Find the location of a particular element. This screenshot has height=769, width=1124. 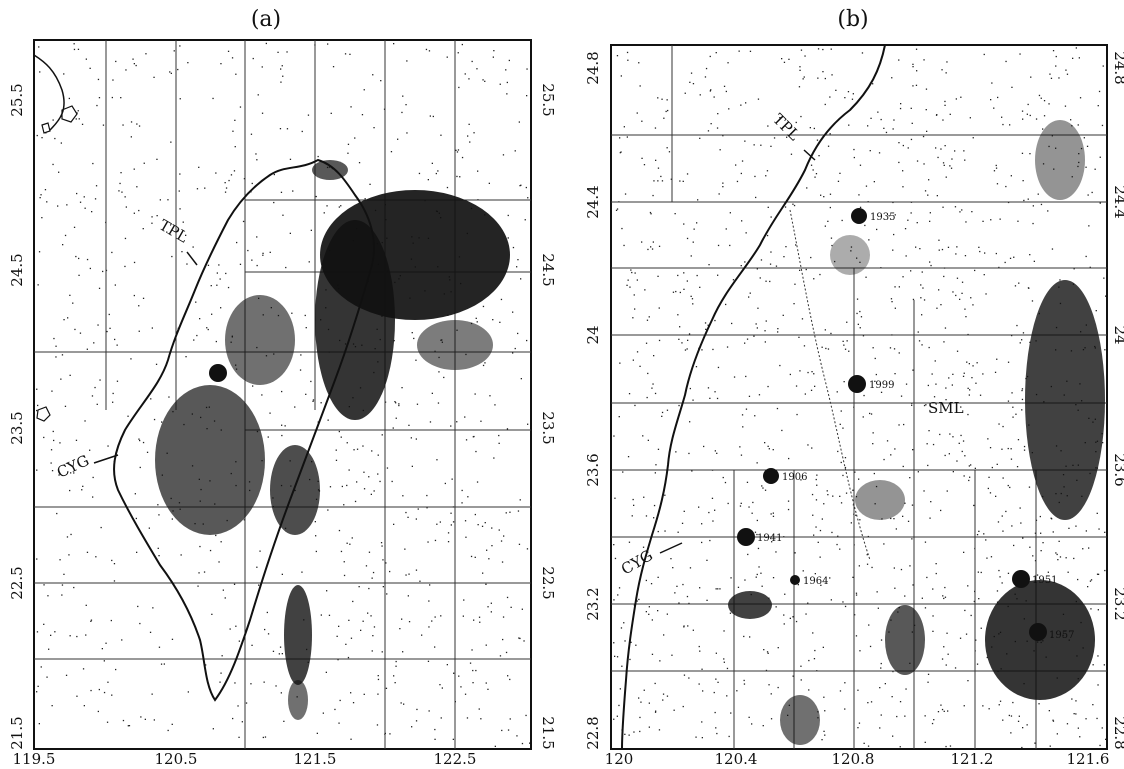

panel-a-penghu-islands is located at coordinates (57, 263).